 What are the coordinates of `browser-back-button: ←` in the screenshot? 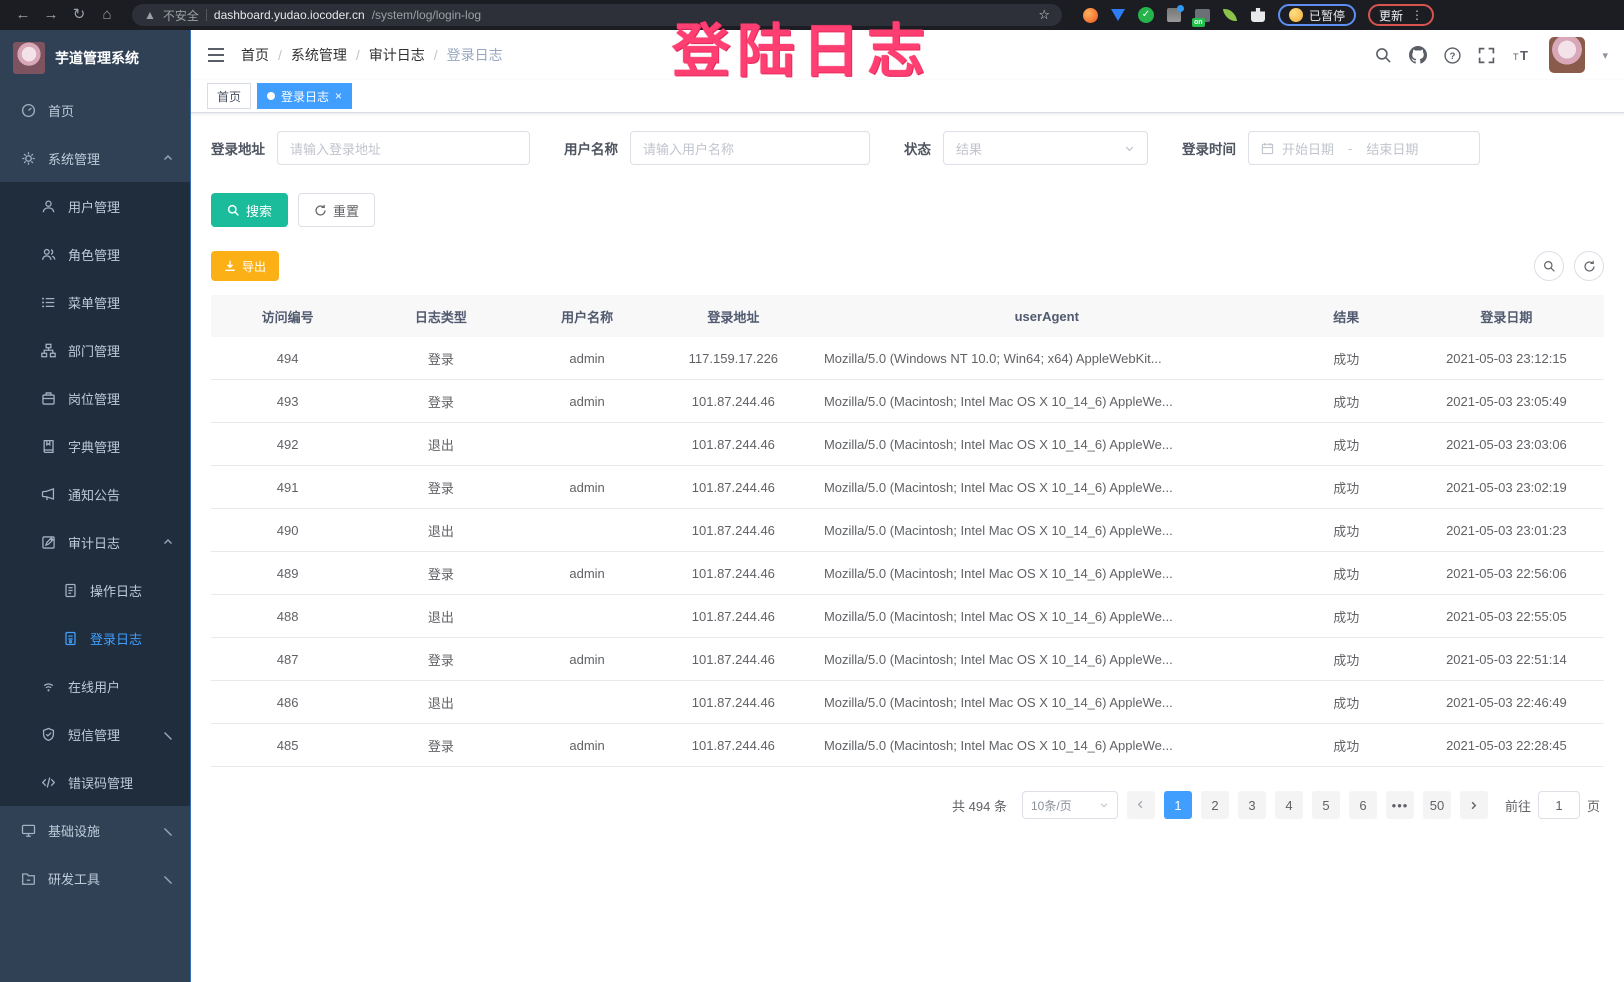 It's located at (23, 14).